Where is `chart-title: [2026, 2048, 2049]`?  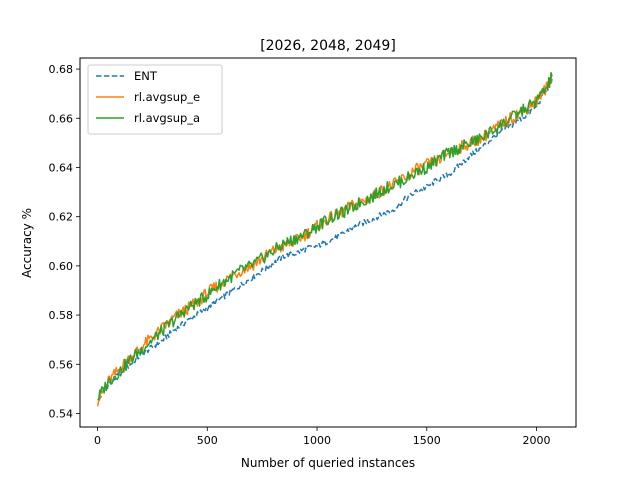 chart-title: [2026, 2048, 2049] is located at coordinates (328, 46).